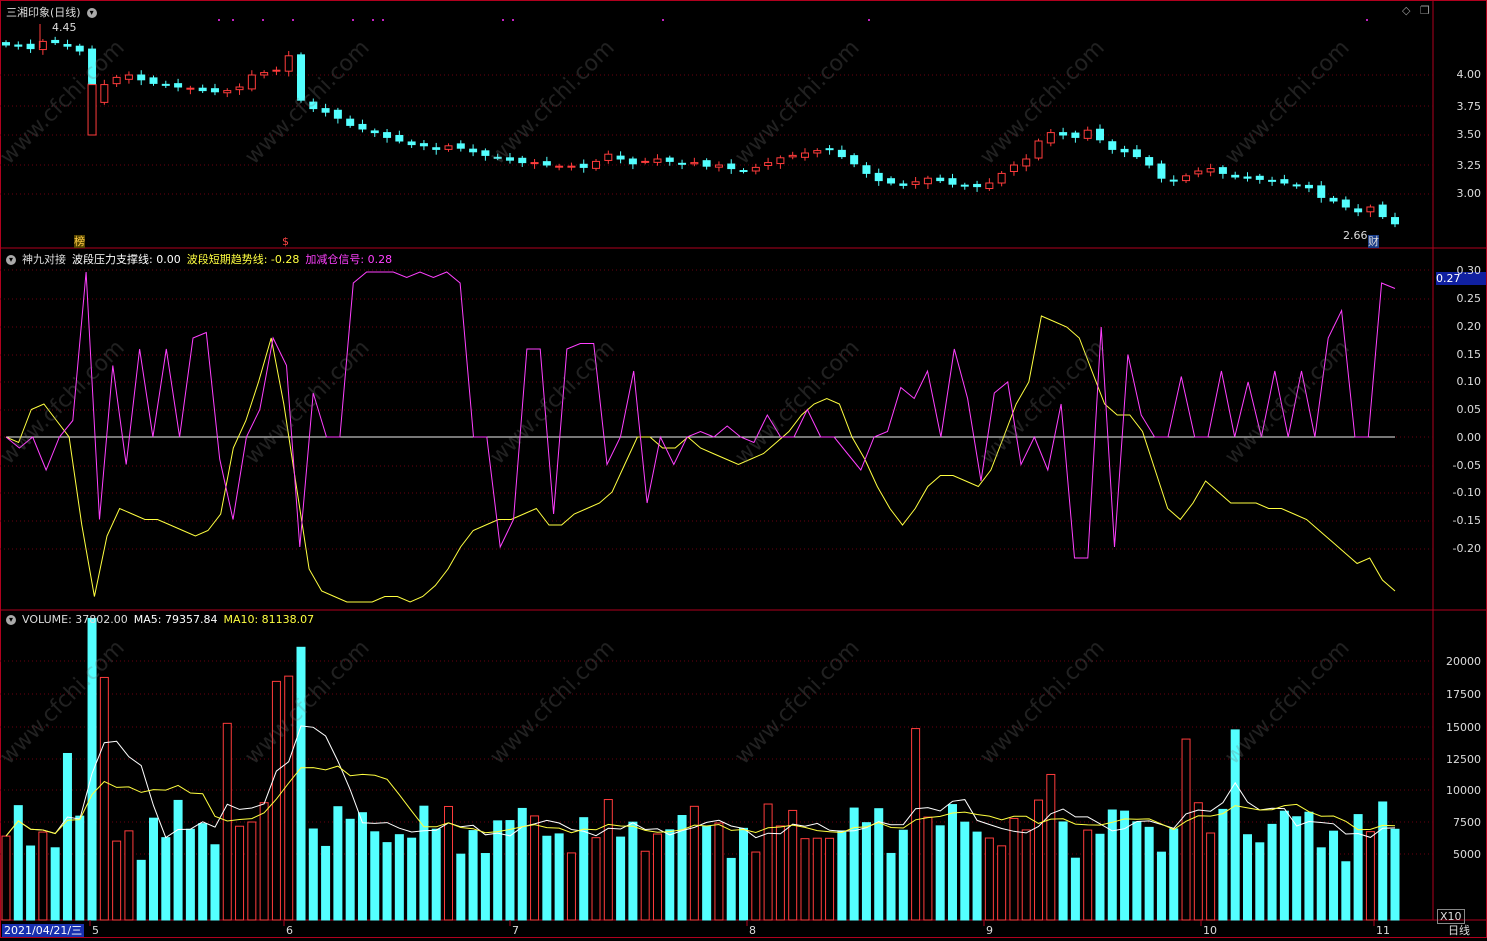 The height and width of the screenshot is (941, 1487). Describe the element at coordinates (1469, 354) in the screenshot. I see `indicator-axis-tick: 0.15` at that location.